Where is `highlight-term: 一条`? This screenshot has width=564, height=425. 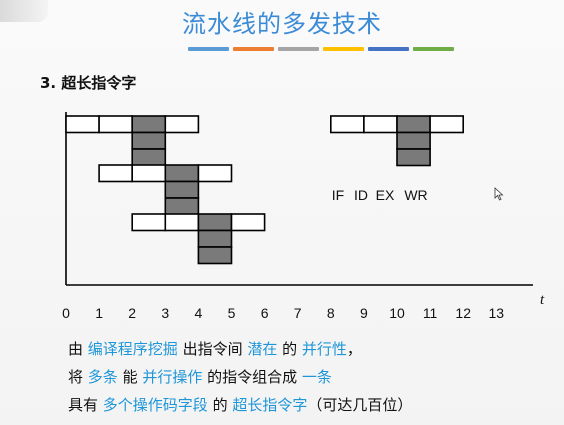
highlight-term: 一条 is located at coordinates (316, 377).